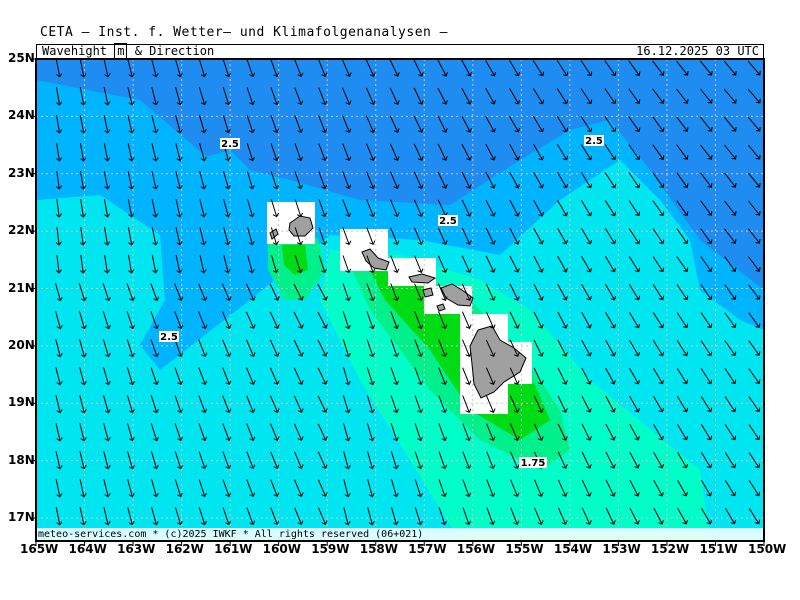  Describe the element at coordinates (533, 463) in the screenshot. I see `contour-label: 1.75` at that location.